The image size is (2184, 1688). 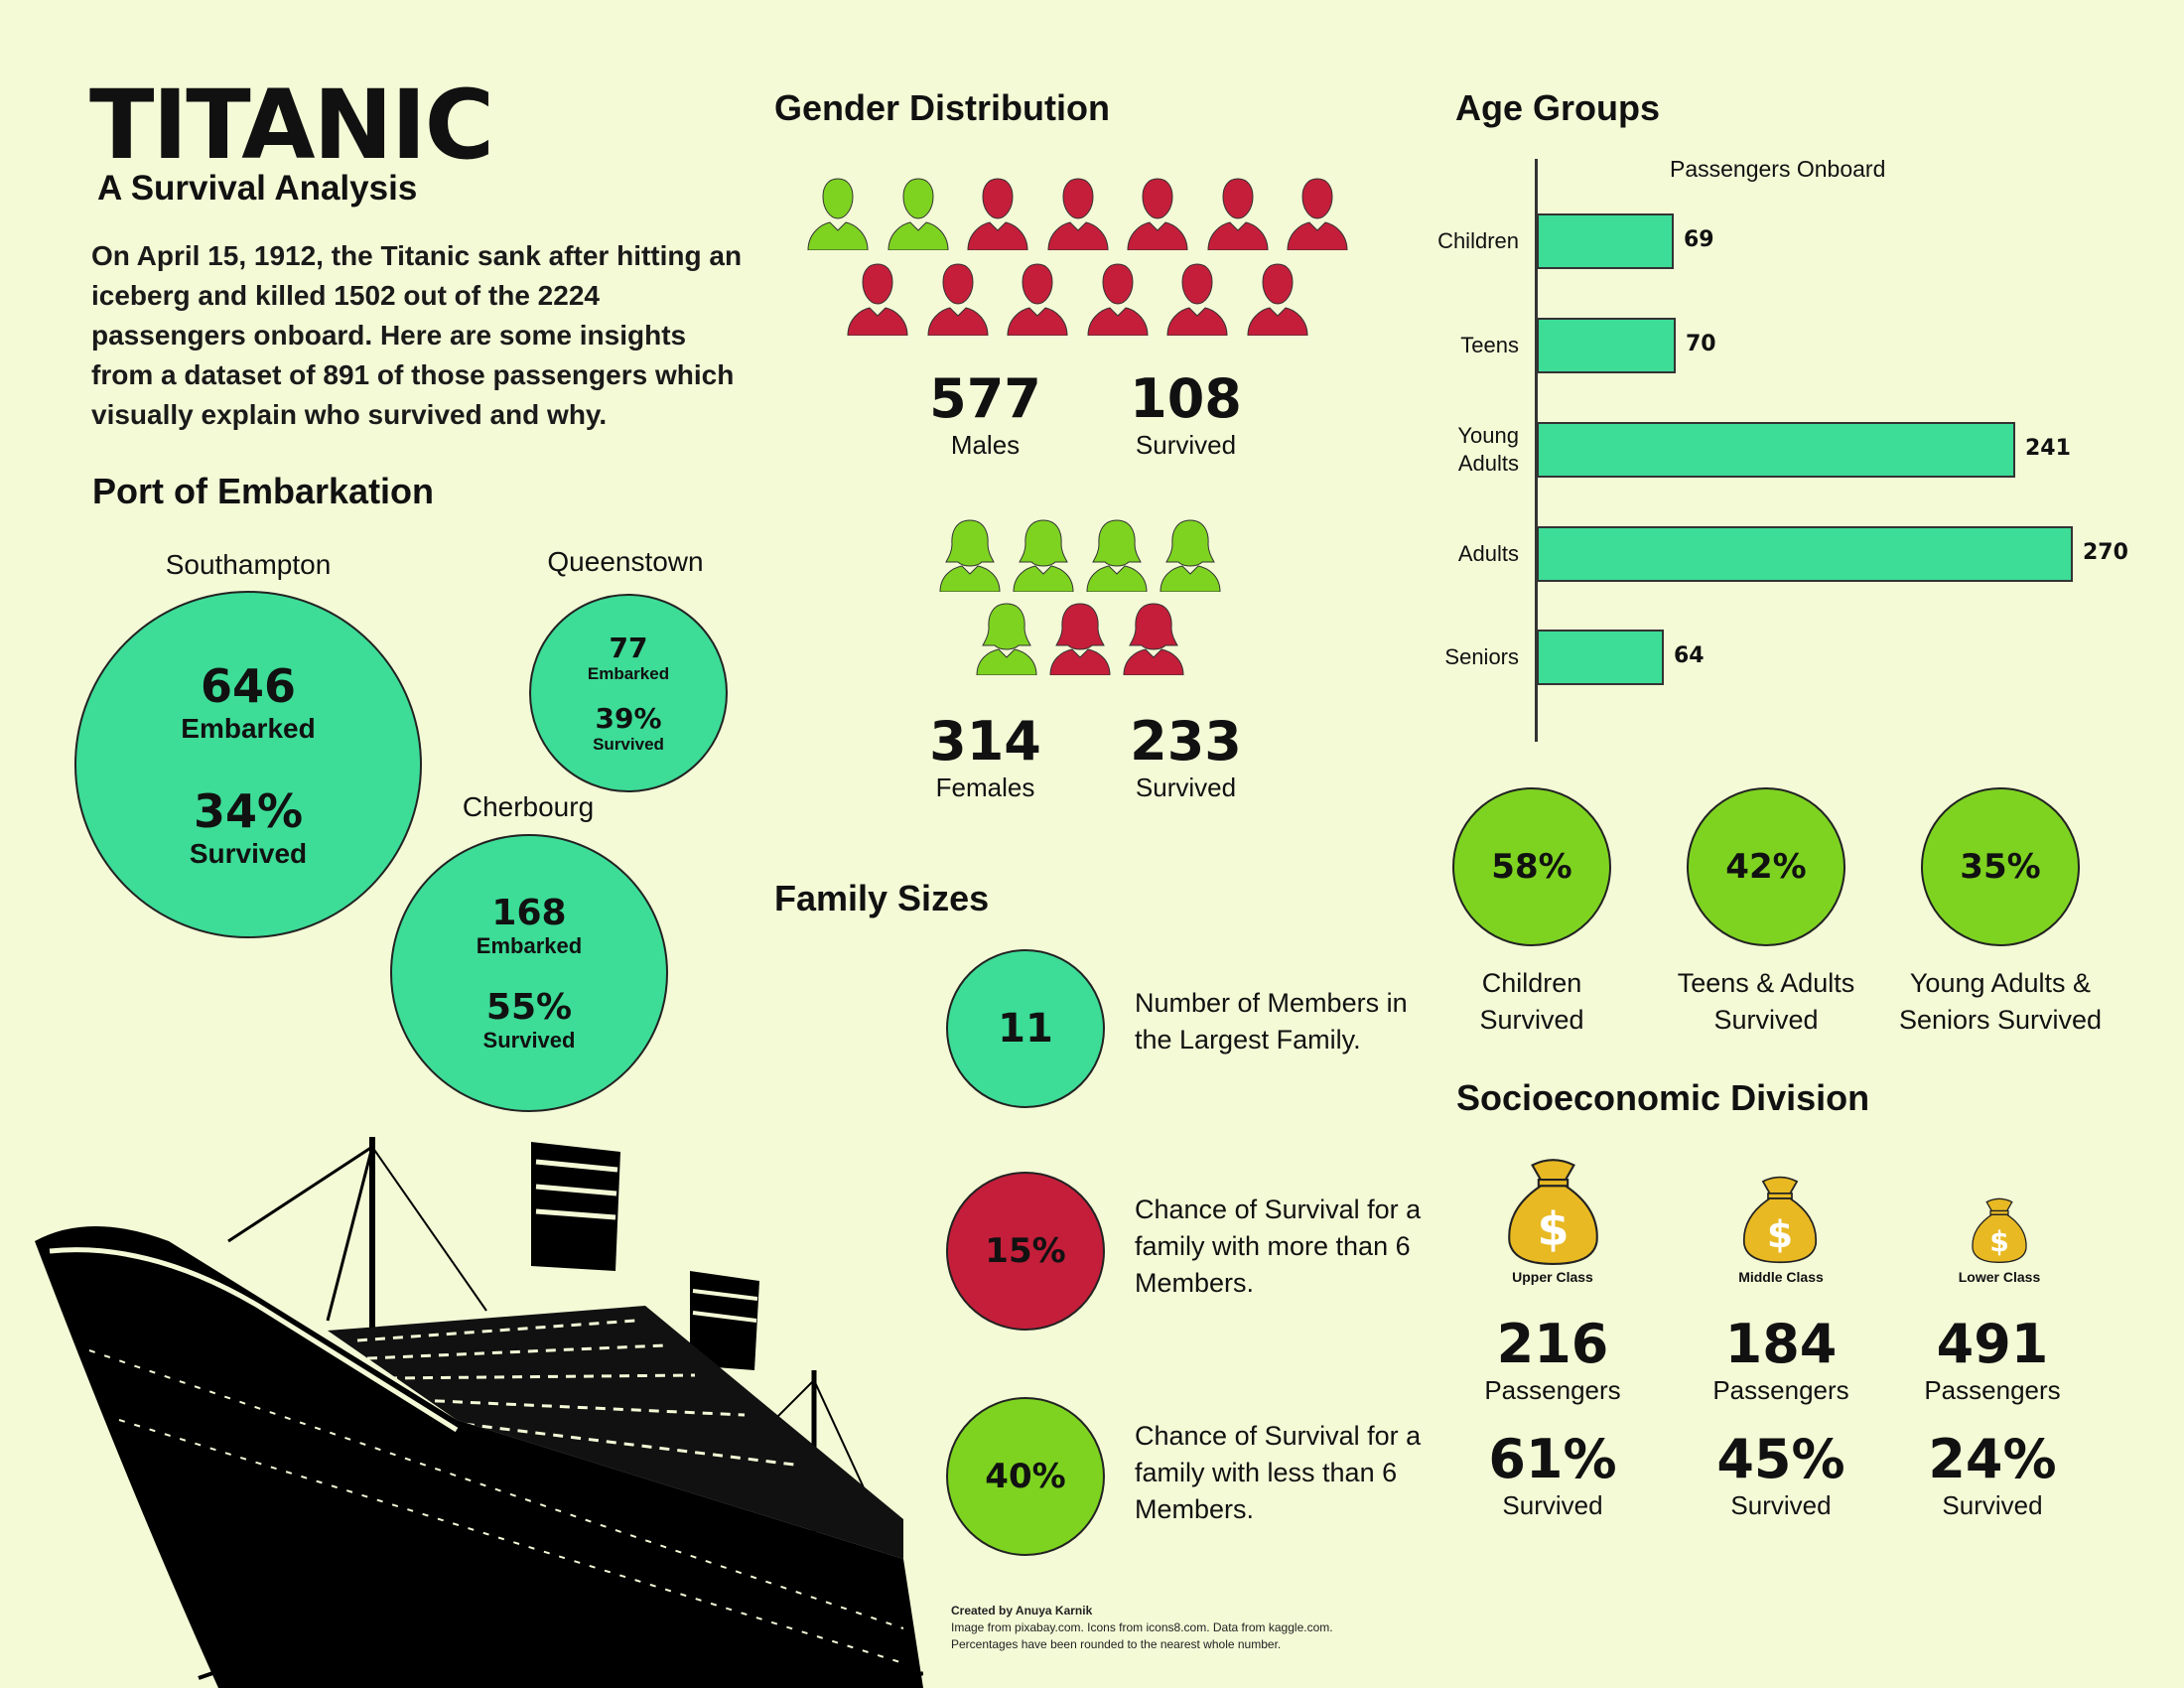 I want to click on females-stat: 314 Females, so click(x=985, y=756).